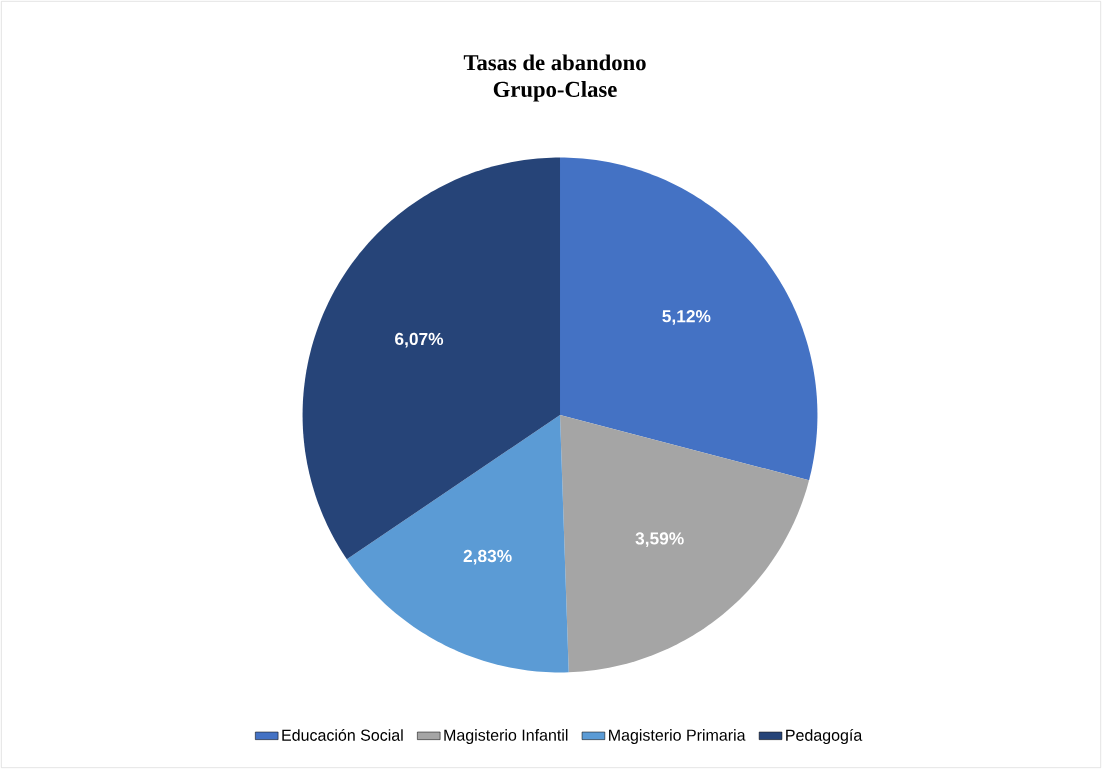  Describe the element at coordinates (554, 62) in the screenshot. I see `chart-title: Tasas de abandono` at that location.